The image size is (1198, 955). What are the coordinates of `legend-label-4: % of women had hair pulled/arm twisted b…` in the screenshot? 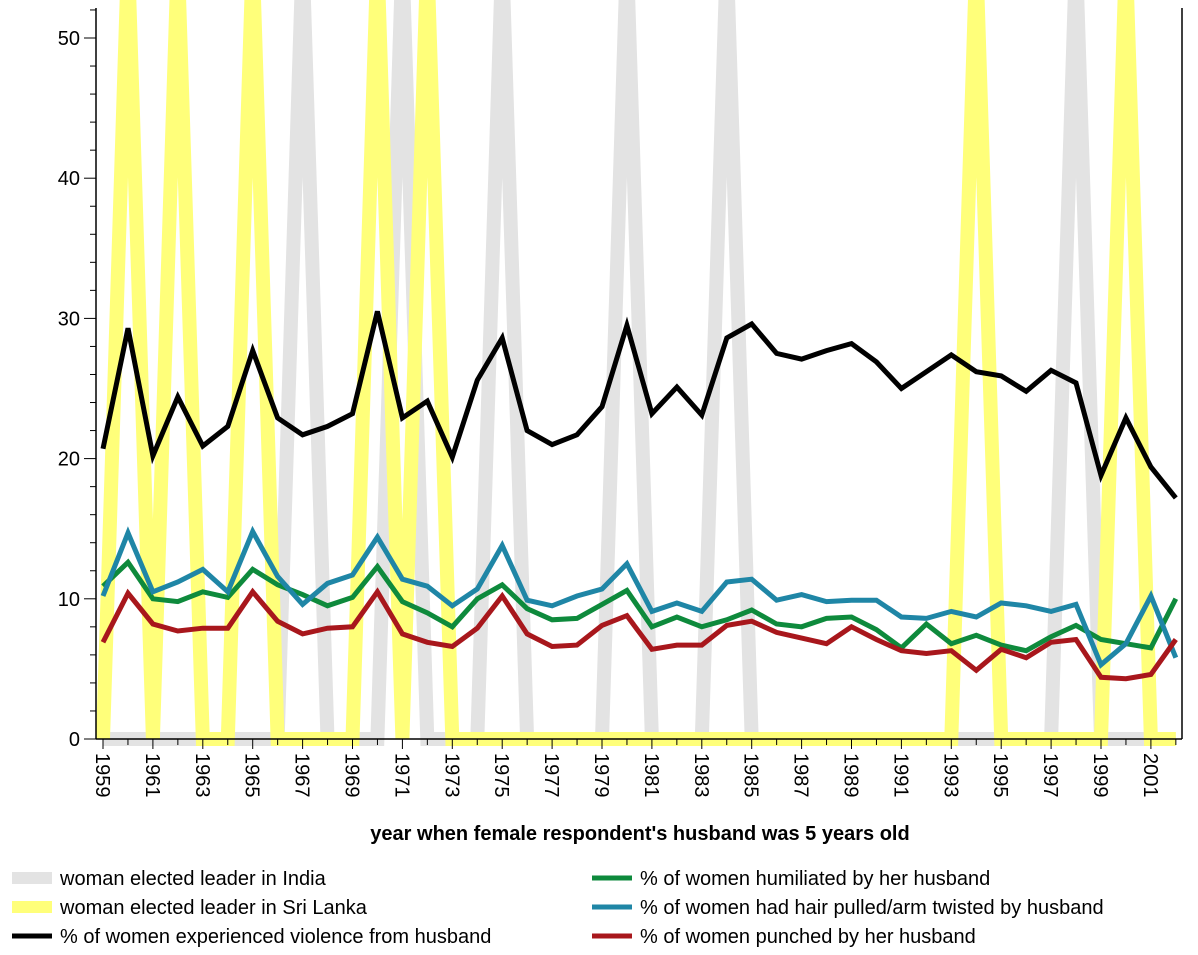 It's located at (872, 908).